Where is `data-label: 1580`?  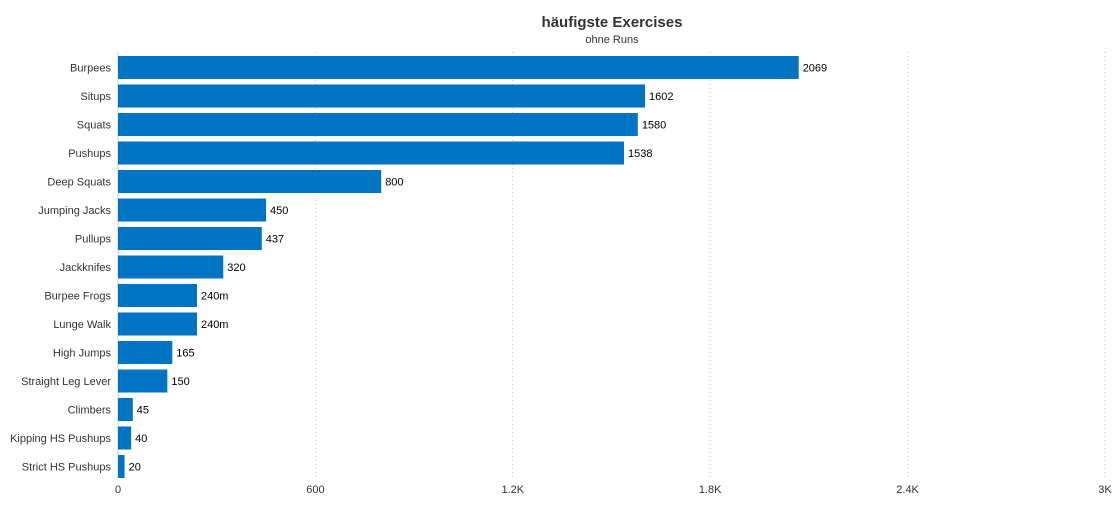 data-label: 1580 is located at coordinates (654, 126).